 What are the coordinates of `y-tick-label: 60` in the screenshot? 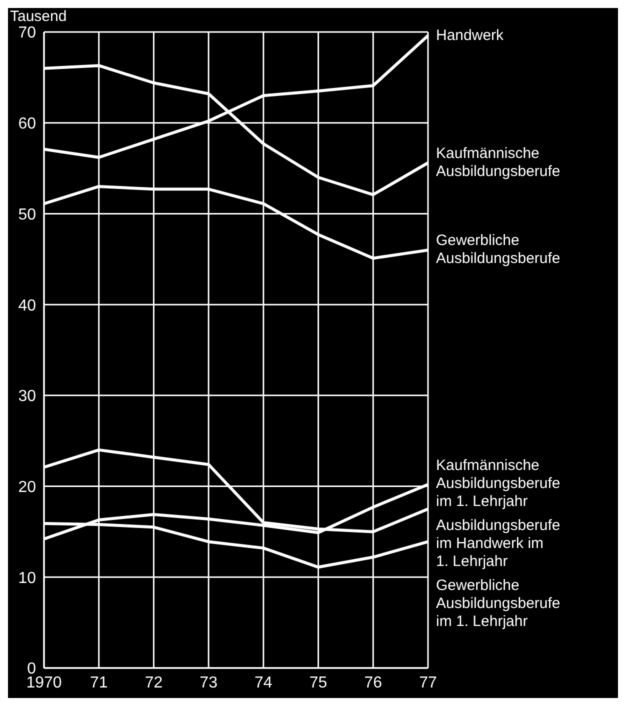 It's located at (27, 124).